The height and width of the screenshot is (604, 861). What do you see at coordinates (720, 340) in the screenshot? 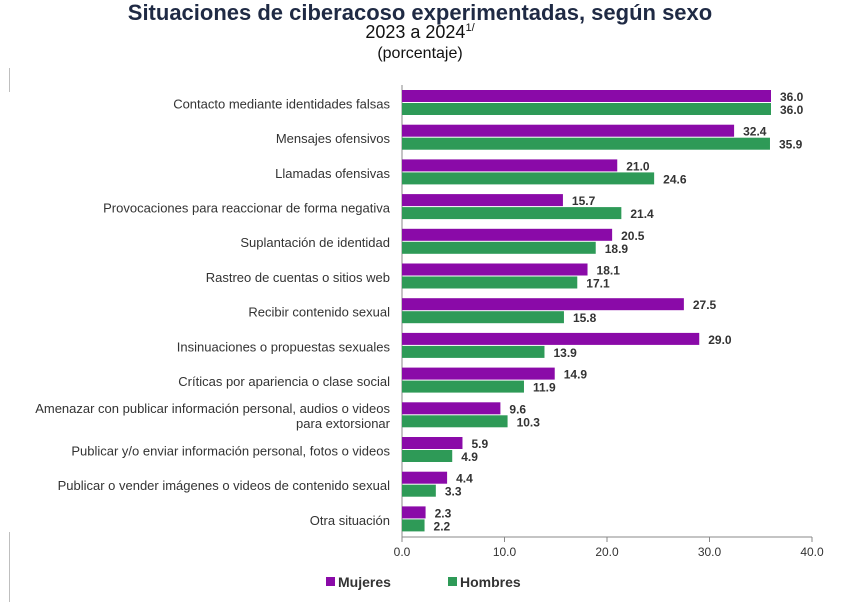
I see `value-label-mujeres: 29.0` at bounding box center [720, 340].